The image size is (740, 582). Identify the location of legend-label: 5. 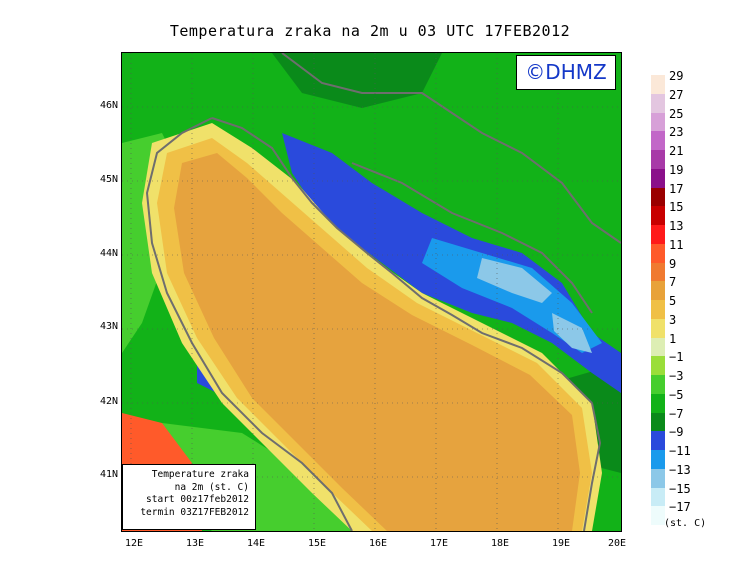
(673, 301).